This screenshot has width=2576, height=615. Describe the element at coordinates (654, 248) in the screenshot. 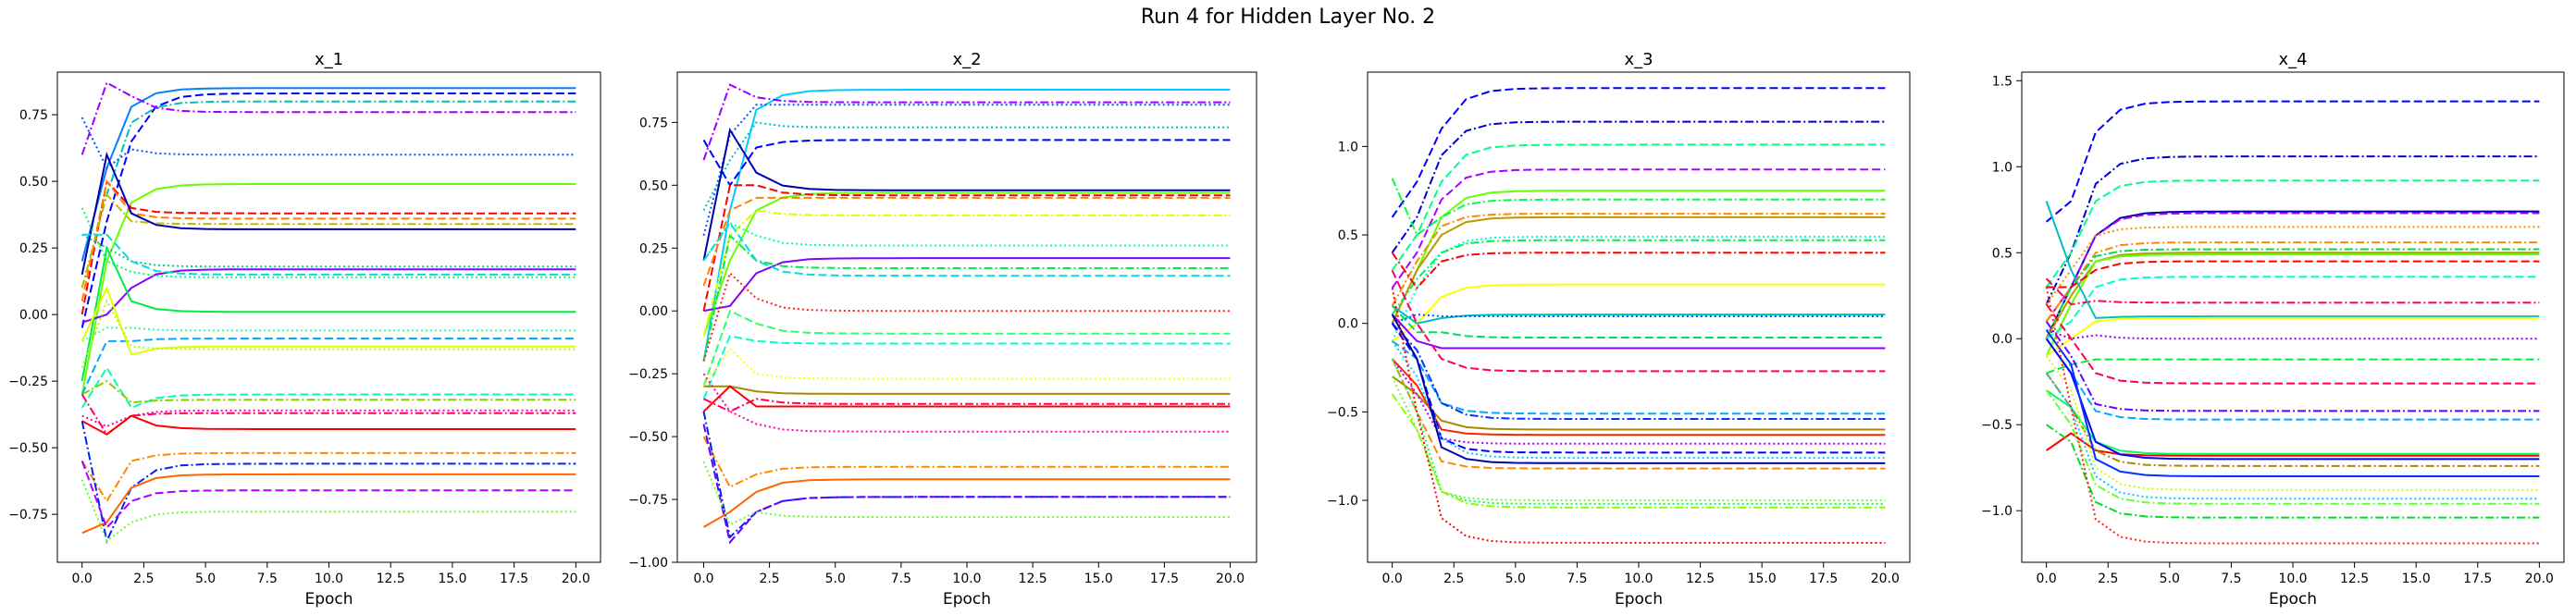

I see `y-tick-label: 0.25` at that location.